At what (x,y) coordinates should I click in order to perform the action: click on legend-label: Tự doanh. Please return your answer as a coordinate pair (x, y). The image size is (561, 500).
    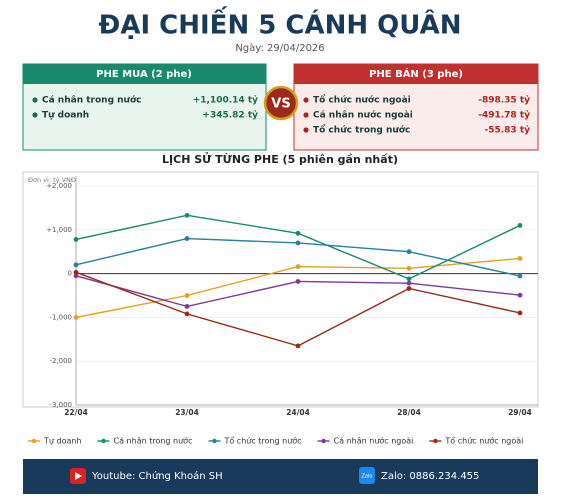
    Looking at the image, I should click on (62, 442).